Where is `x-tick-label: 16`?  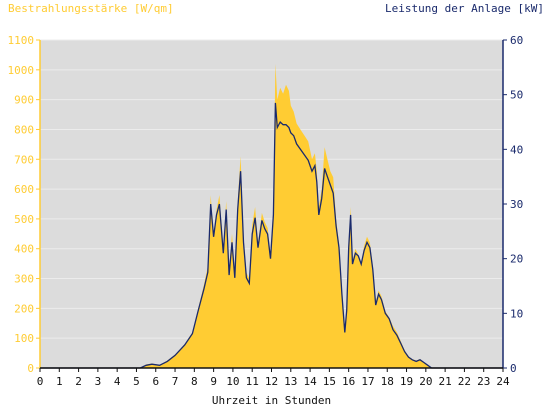
x-tick-label: 16 is located at coordinates (348, 381).